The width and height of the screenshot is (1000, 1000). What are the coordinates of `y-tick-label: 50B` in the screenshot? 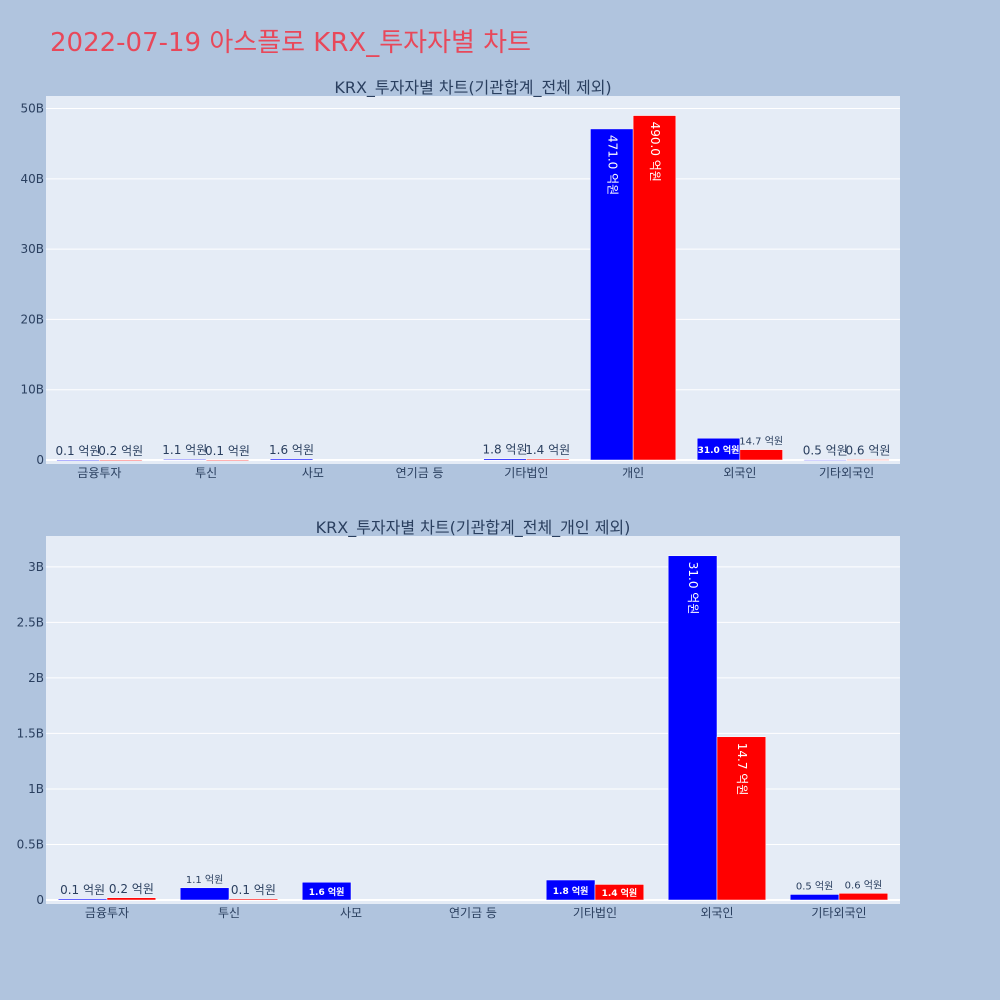 It's located at (32, 109).